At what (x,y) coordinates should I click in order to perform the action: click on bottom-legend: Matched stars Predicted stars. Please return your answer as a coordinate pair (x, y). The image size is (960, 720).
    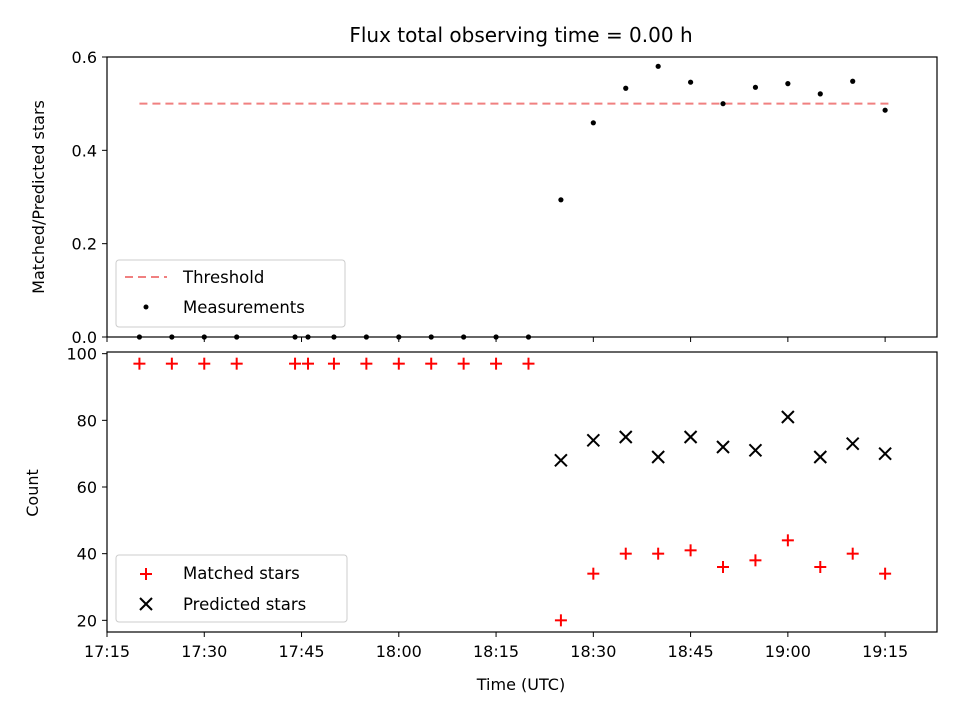
    Looking at the image, I should click on (231, 588).